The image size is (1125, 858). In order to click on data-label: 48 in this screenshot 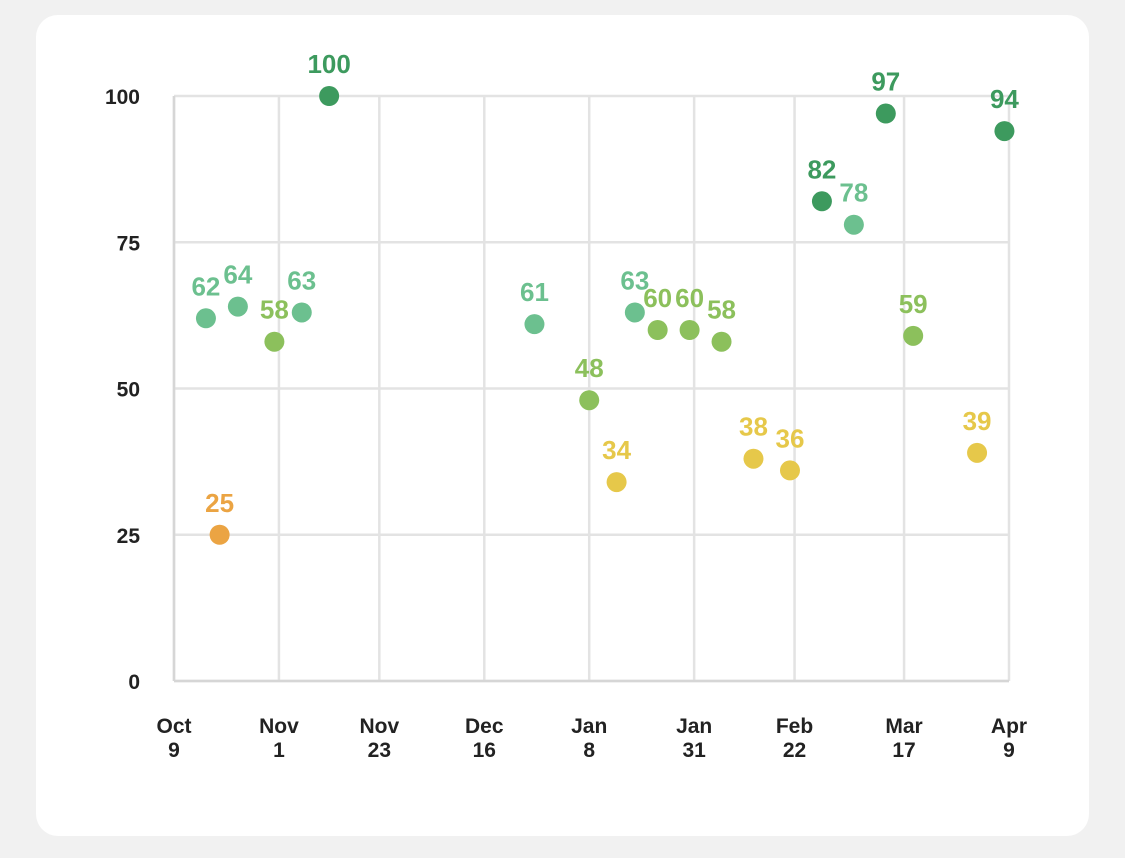, I will do `click(589, 368)`.